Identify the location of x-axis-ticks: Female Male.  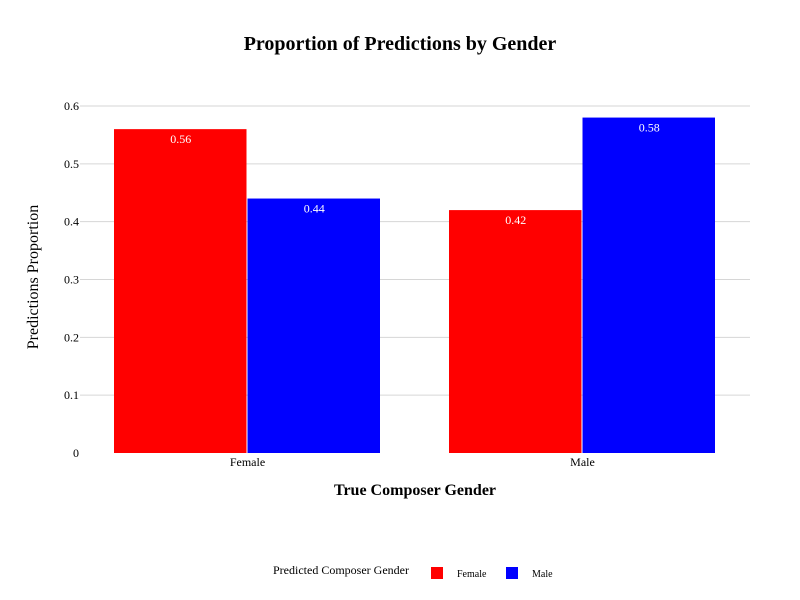
(412, 462).